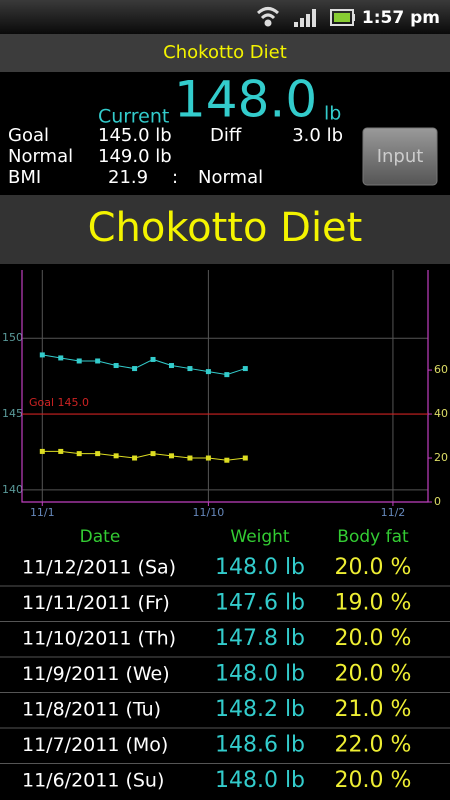  Describe the element at coordinates (28, 135) in the screenshot. I see `goal-label: Goal` at that location.